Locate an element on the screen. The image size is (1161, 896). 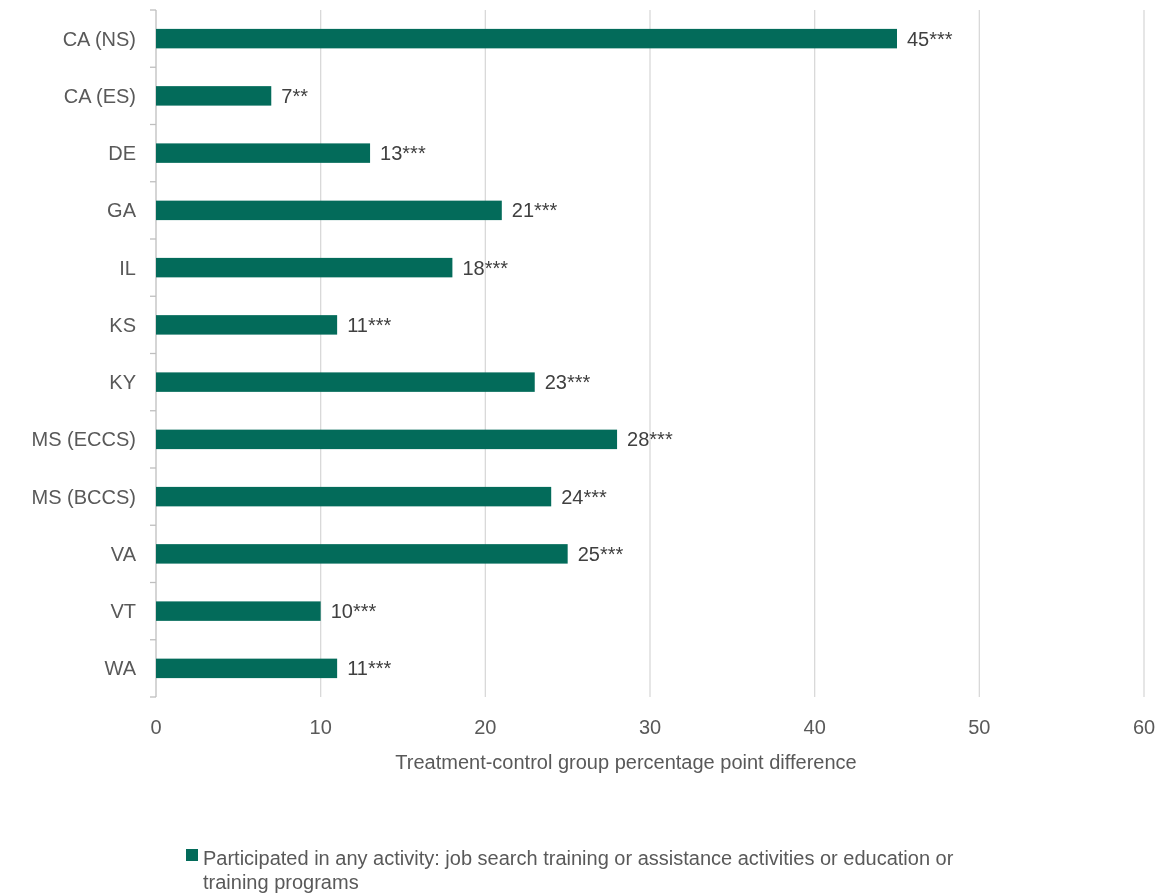
y-tick-label: KY is located at coordinates (122, 382).